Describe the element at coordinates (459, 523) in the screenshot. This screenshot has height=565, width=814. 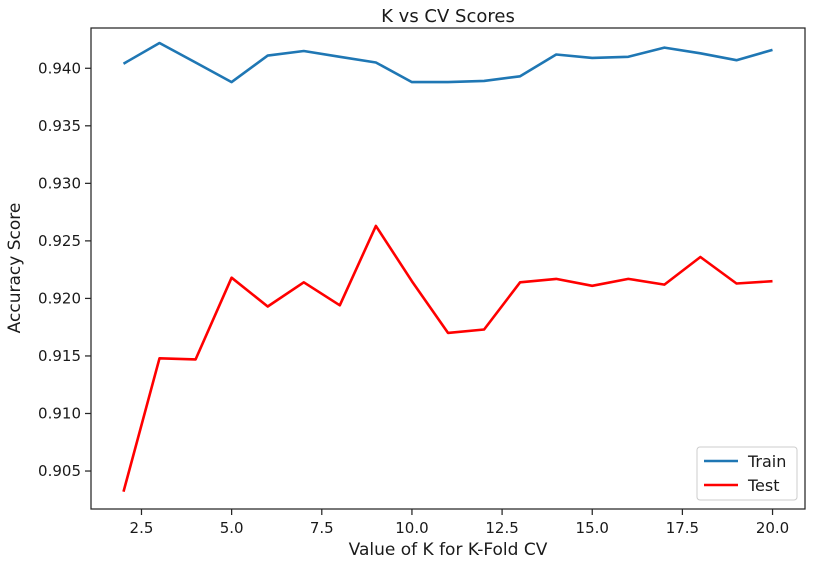
I see `x-axis-ticks: 2.5 5.0 7.5 10.0 12.5 15.0 17.5 20.0` at that location.